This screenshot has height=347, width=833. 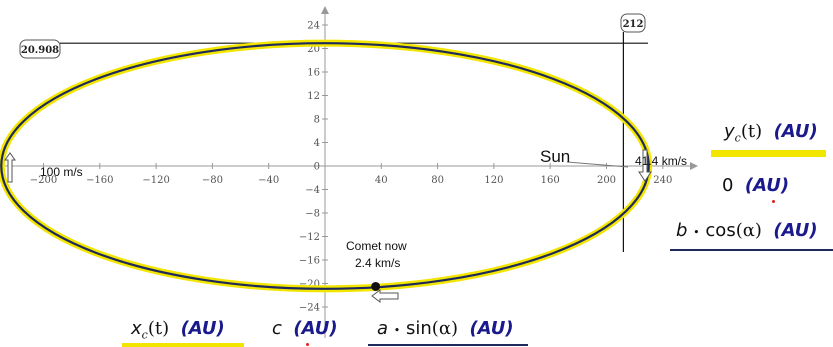 What do you see at coordinates (550, 180) in the screenshot?
I see `x-tick-label: 160` at bounding box center [550, 180].